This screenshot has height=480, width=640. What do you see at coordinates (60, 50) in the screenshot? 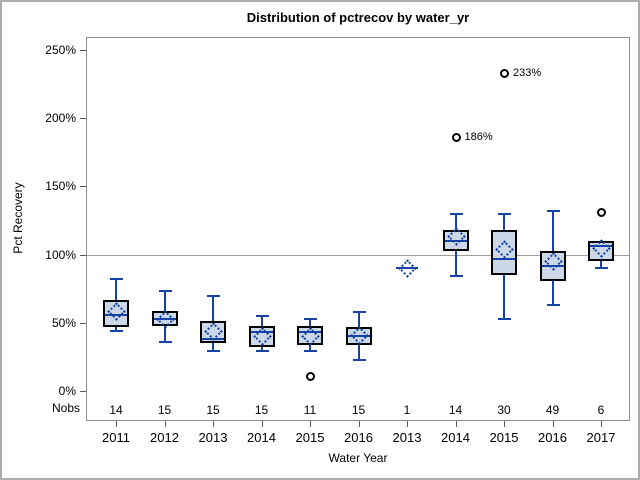
I see `y-tick-label: 250%` at bounding box center [60, 50].